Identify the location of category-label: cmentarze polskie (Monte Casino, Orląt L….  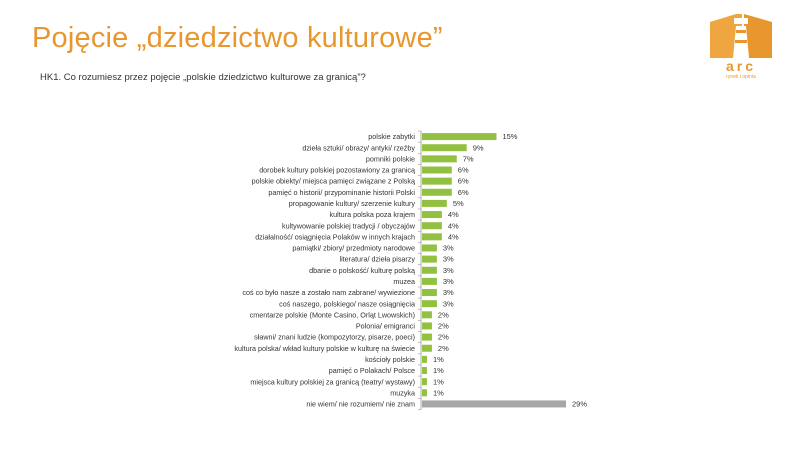
(332, 314).